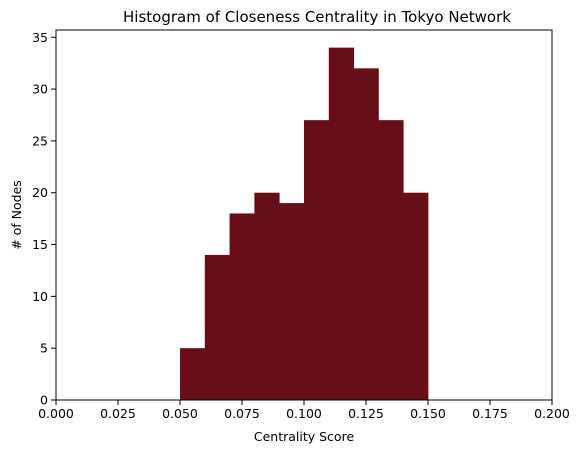  What do you see at coordinates (44, 348) in the screenshot?
I see `y-tick-label: 5` at bounding box center [44, 348].